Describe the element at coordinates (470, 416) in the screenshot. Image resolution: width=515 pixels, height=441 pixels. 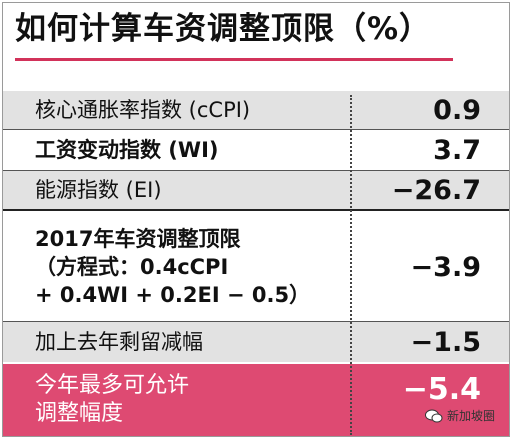
I see `watermark-text: 新加坡圈` at that location.